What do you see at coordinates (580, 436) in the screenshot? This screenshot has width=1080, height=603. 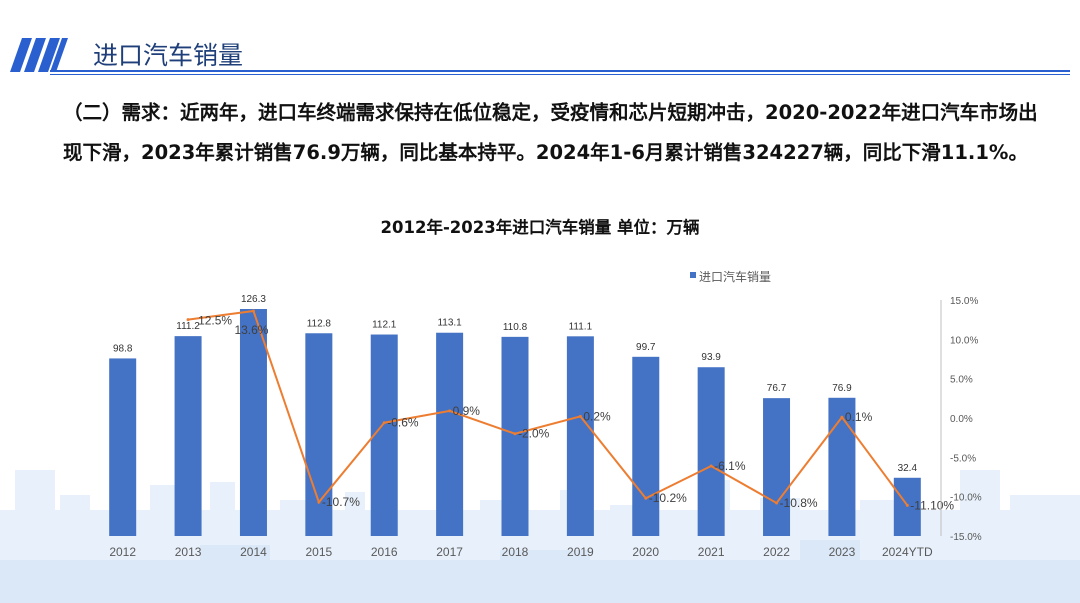 I see `bar-2019` at bounding box center [580, 436].